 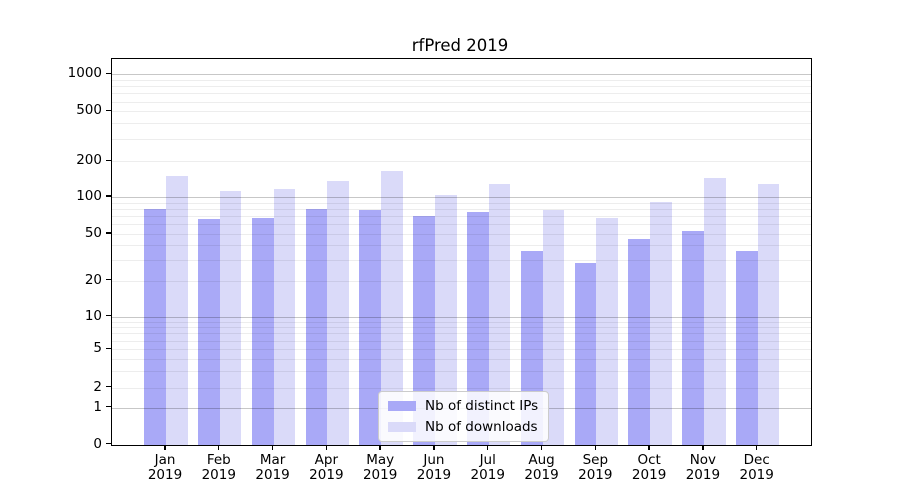 What do you see at coordinates (392, 308) in the screenshot?
I see `bar-may-downloads` at bounding box center [392, 308].